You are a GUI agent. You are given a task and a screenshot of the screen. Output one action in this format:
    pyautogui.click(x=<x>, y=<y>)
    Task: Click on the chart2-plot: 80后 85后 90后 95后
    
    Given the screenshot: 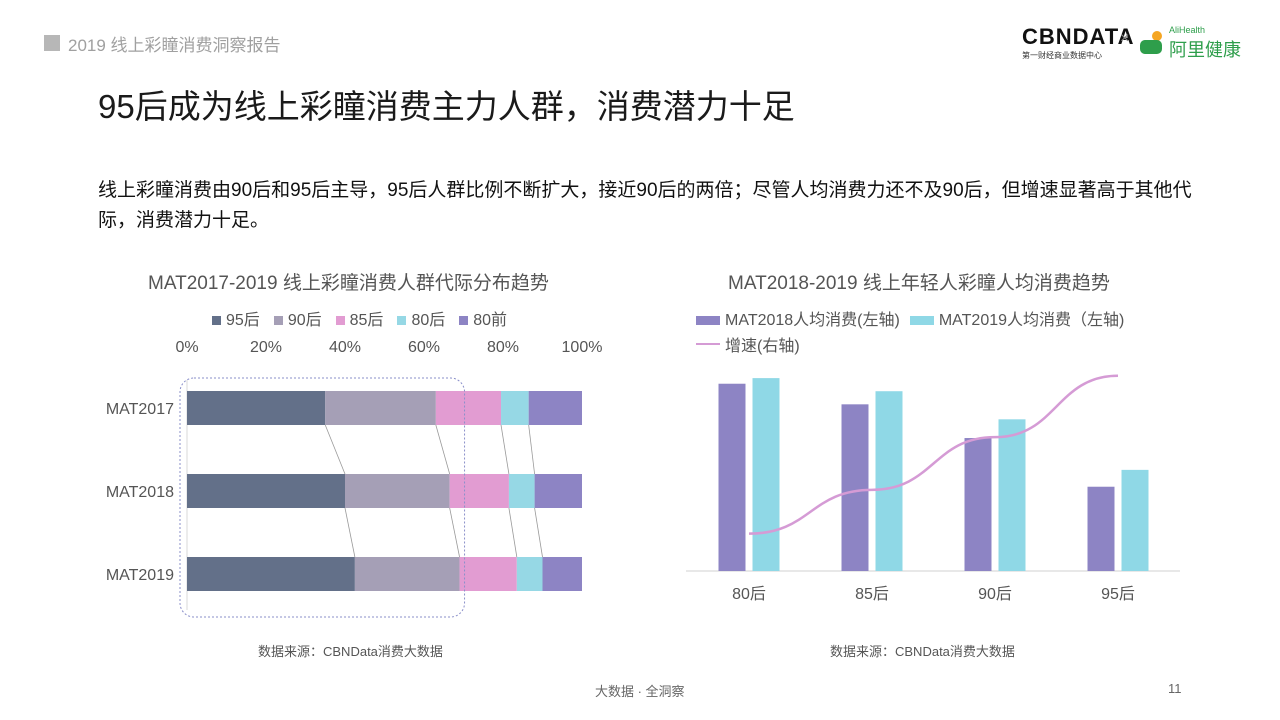 What is the action you would take?
    pyautogui.click(x=933, y=488)
    